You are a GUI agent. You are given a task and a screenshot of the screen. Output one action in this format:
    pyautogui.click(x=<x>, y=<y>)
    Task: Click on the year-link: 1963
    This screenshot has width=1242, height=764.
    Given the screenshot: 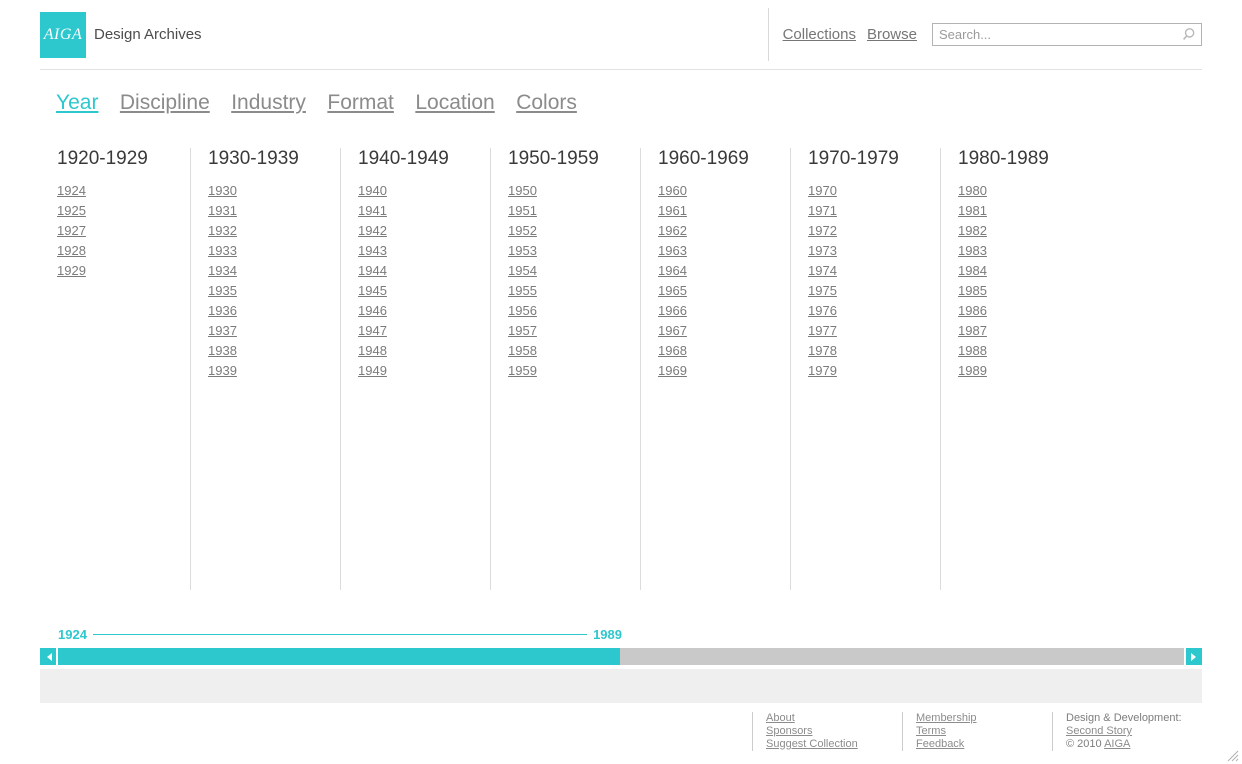 What is the action you would take?
    pyautogui.click(x=672, y=250)
    